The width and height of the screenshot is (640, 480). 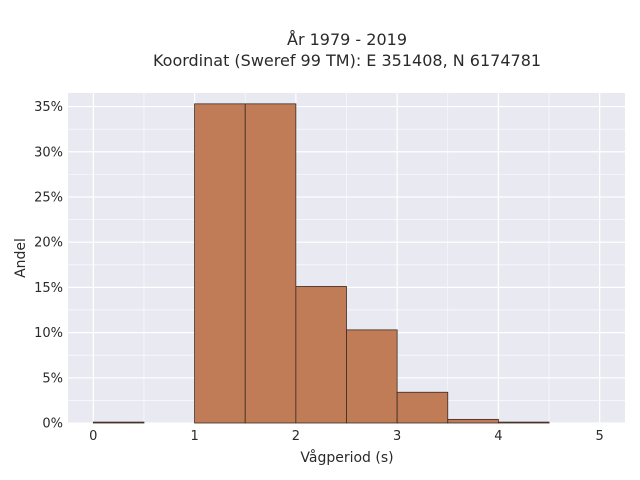 I want to click on y-tick-label: 35%, so click(x=48, y=107).